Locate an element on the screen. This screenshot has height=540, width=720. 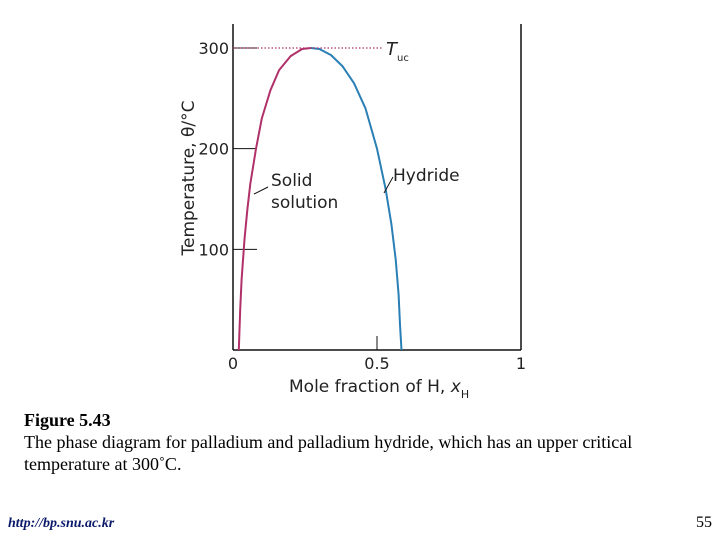
x-axis-label-text: Mole fraction of H, is located at coordinates (370, 387).